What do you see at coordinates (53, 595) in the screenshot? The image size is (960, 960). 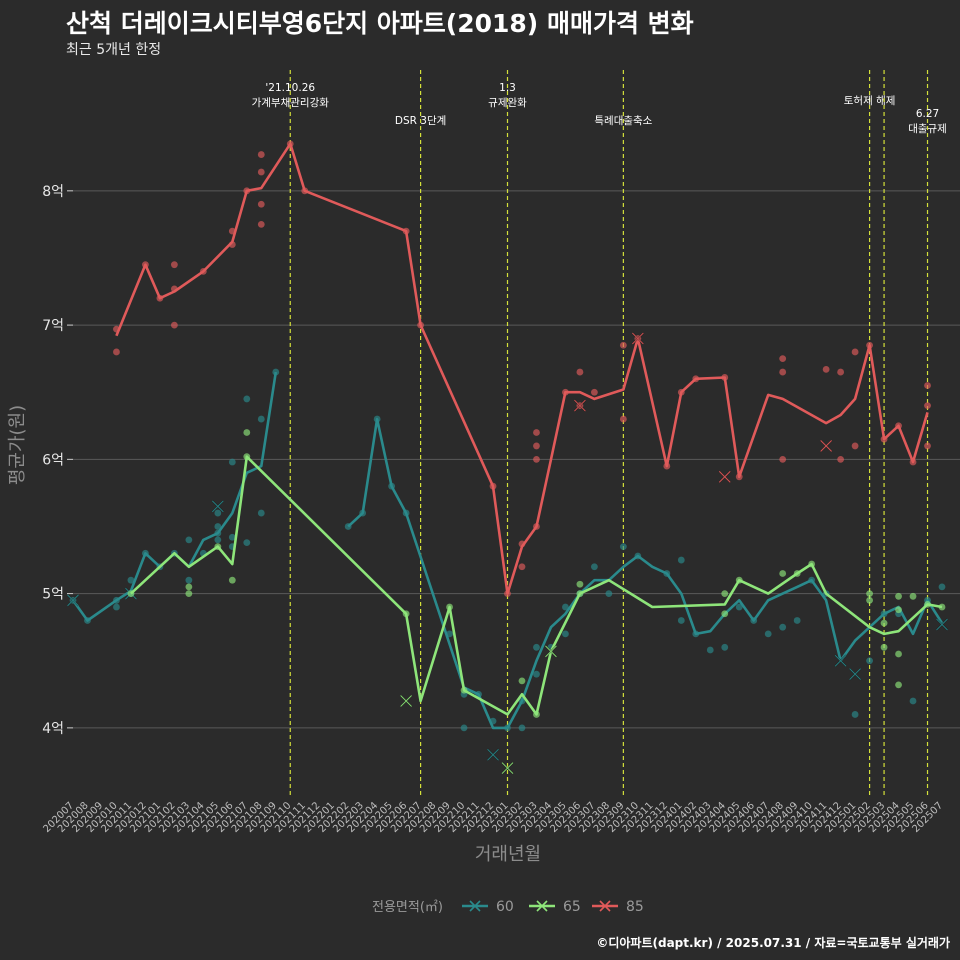 I see `y-tick-label: 5억` at bounding box center [53, 595].